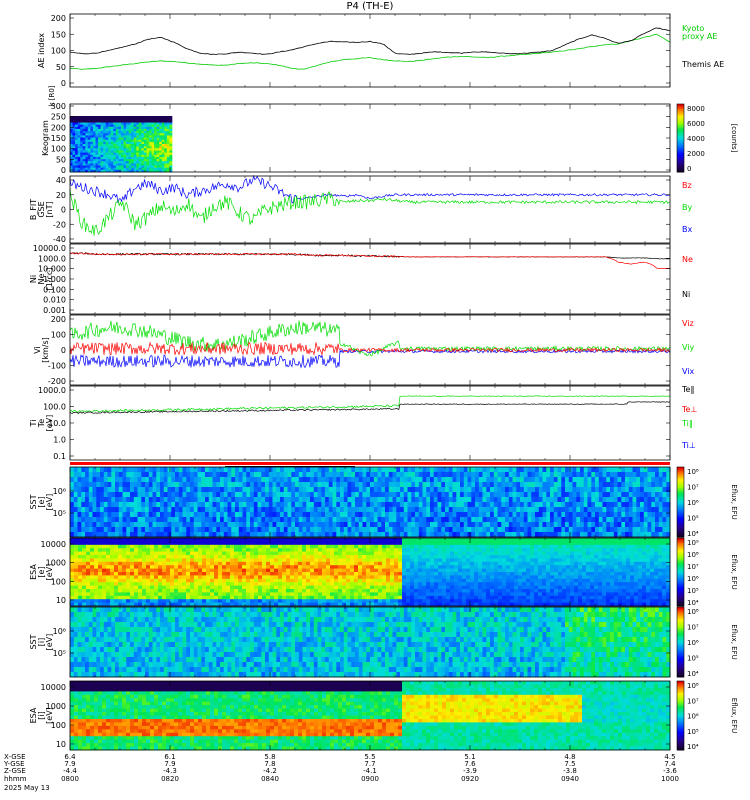  Describe the element at coordinates (687, 207) in the screenshot. I see `legend-entry: By` at that location.